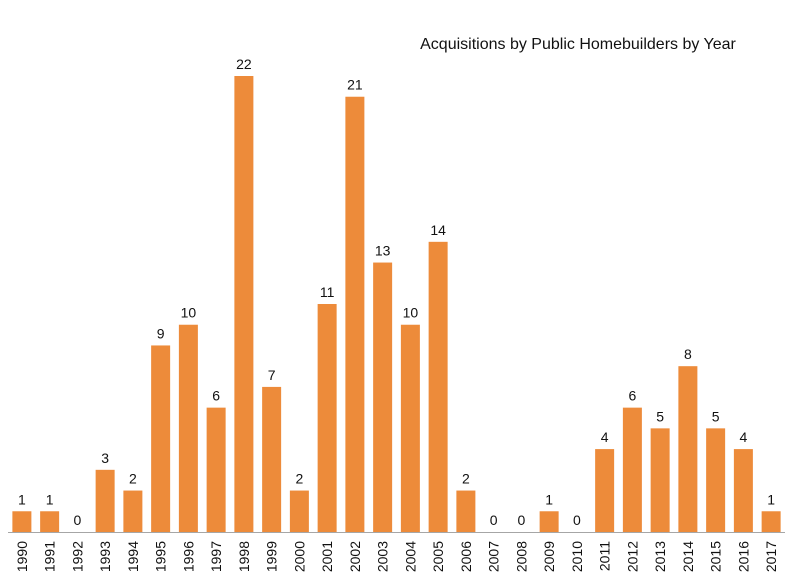 This screenshot has height=583, width=800. I want to click on data-label-2008: 0, so click(521, 520).